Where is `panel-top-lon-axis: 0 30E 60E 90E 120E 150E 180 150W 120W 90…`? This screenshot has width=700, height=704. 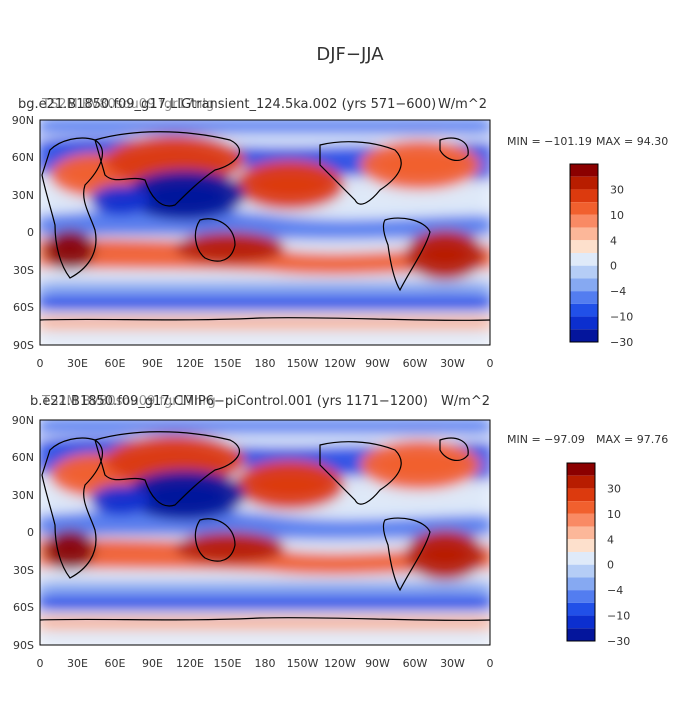 panel-top-lon-axis: 0 30E 60E 90E 120E 150E 180 150W 120W 90… is located at coordinates (265, 363).